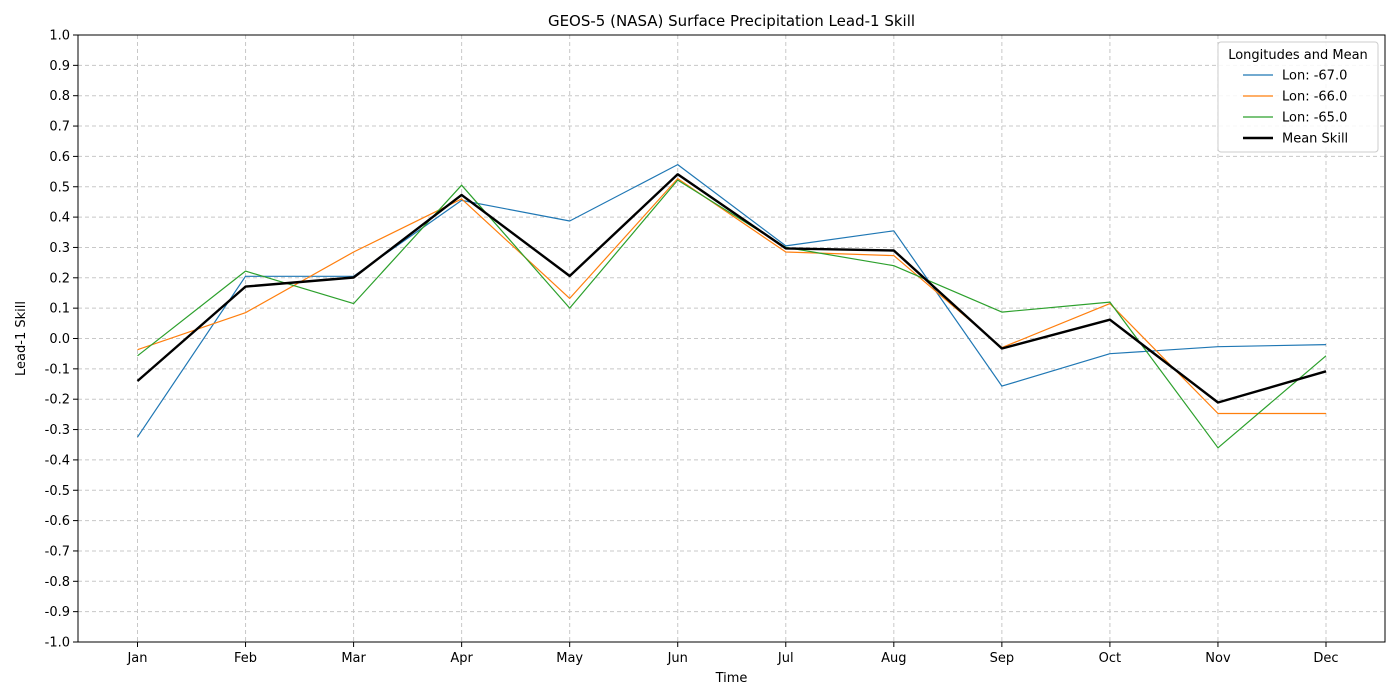  What do you see at coordinates (57, 400) in the screenshot?
I see `y-tick-label: -0.2` at bounding box center [57, 400].